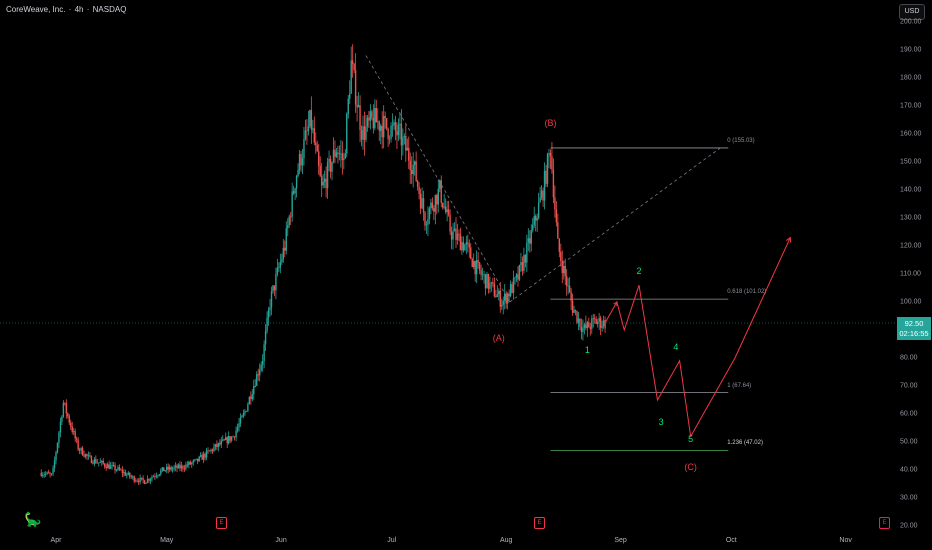 The height and width of the screenshot is (550, 932). Describe the element at coordinates (911, 218) in the screenshot. I see `price-tick-label: 130.00` at that location.